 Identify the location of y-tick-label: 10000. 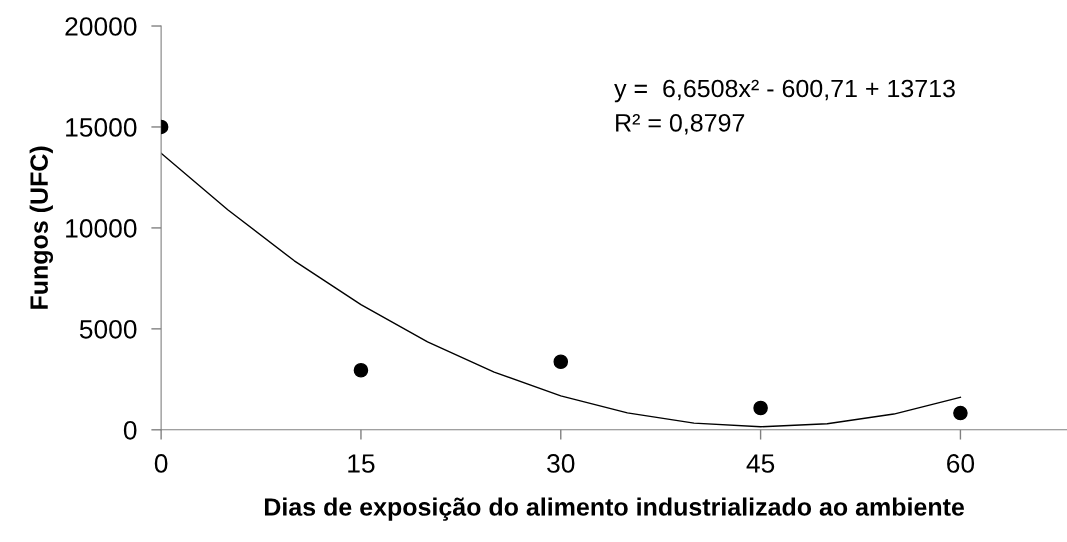
(101, 228).